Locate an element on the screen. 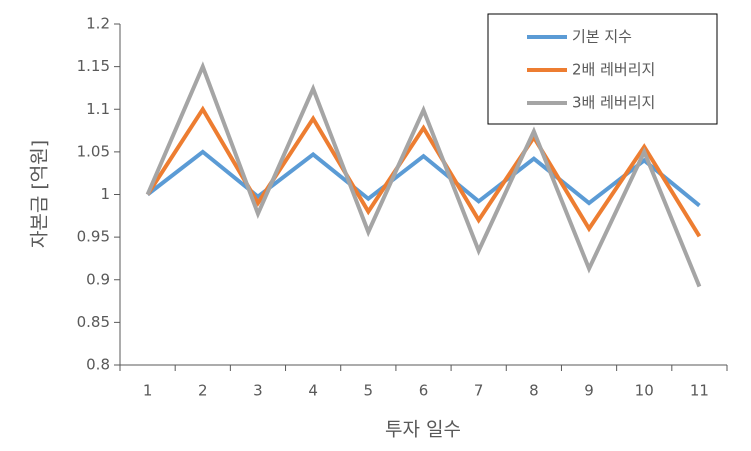 This screenshot has height=451, width=751. y-tick-label: 1 is located at coordinates (105, 194).